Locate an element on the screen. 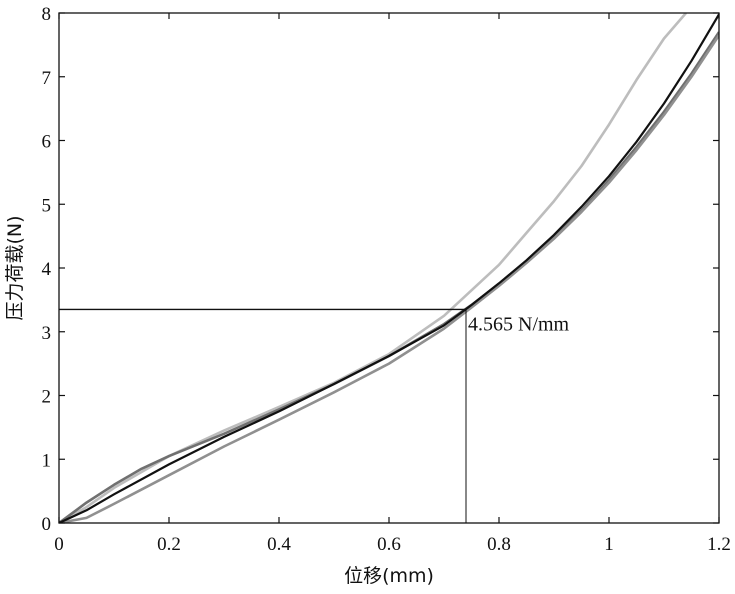 This screenshot has width=735, height=594. y-tick-label: 7 is located at coordinates (47, 78).